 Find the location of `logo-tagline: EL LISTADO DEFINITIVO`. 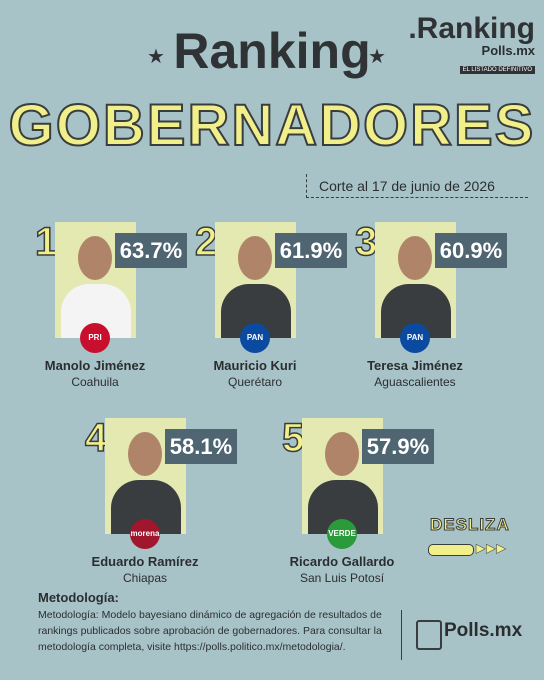

logo-tagline: EL LISTADO DEFINITIVO is located at coordinates (497, 70).